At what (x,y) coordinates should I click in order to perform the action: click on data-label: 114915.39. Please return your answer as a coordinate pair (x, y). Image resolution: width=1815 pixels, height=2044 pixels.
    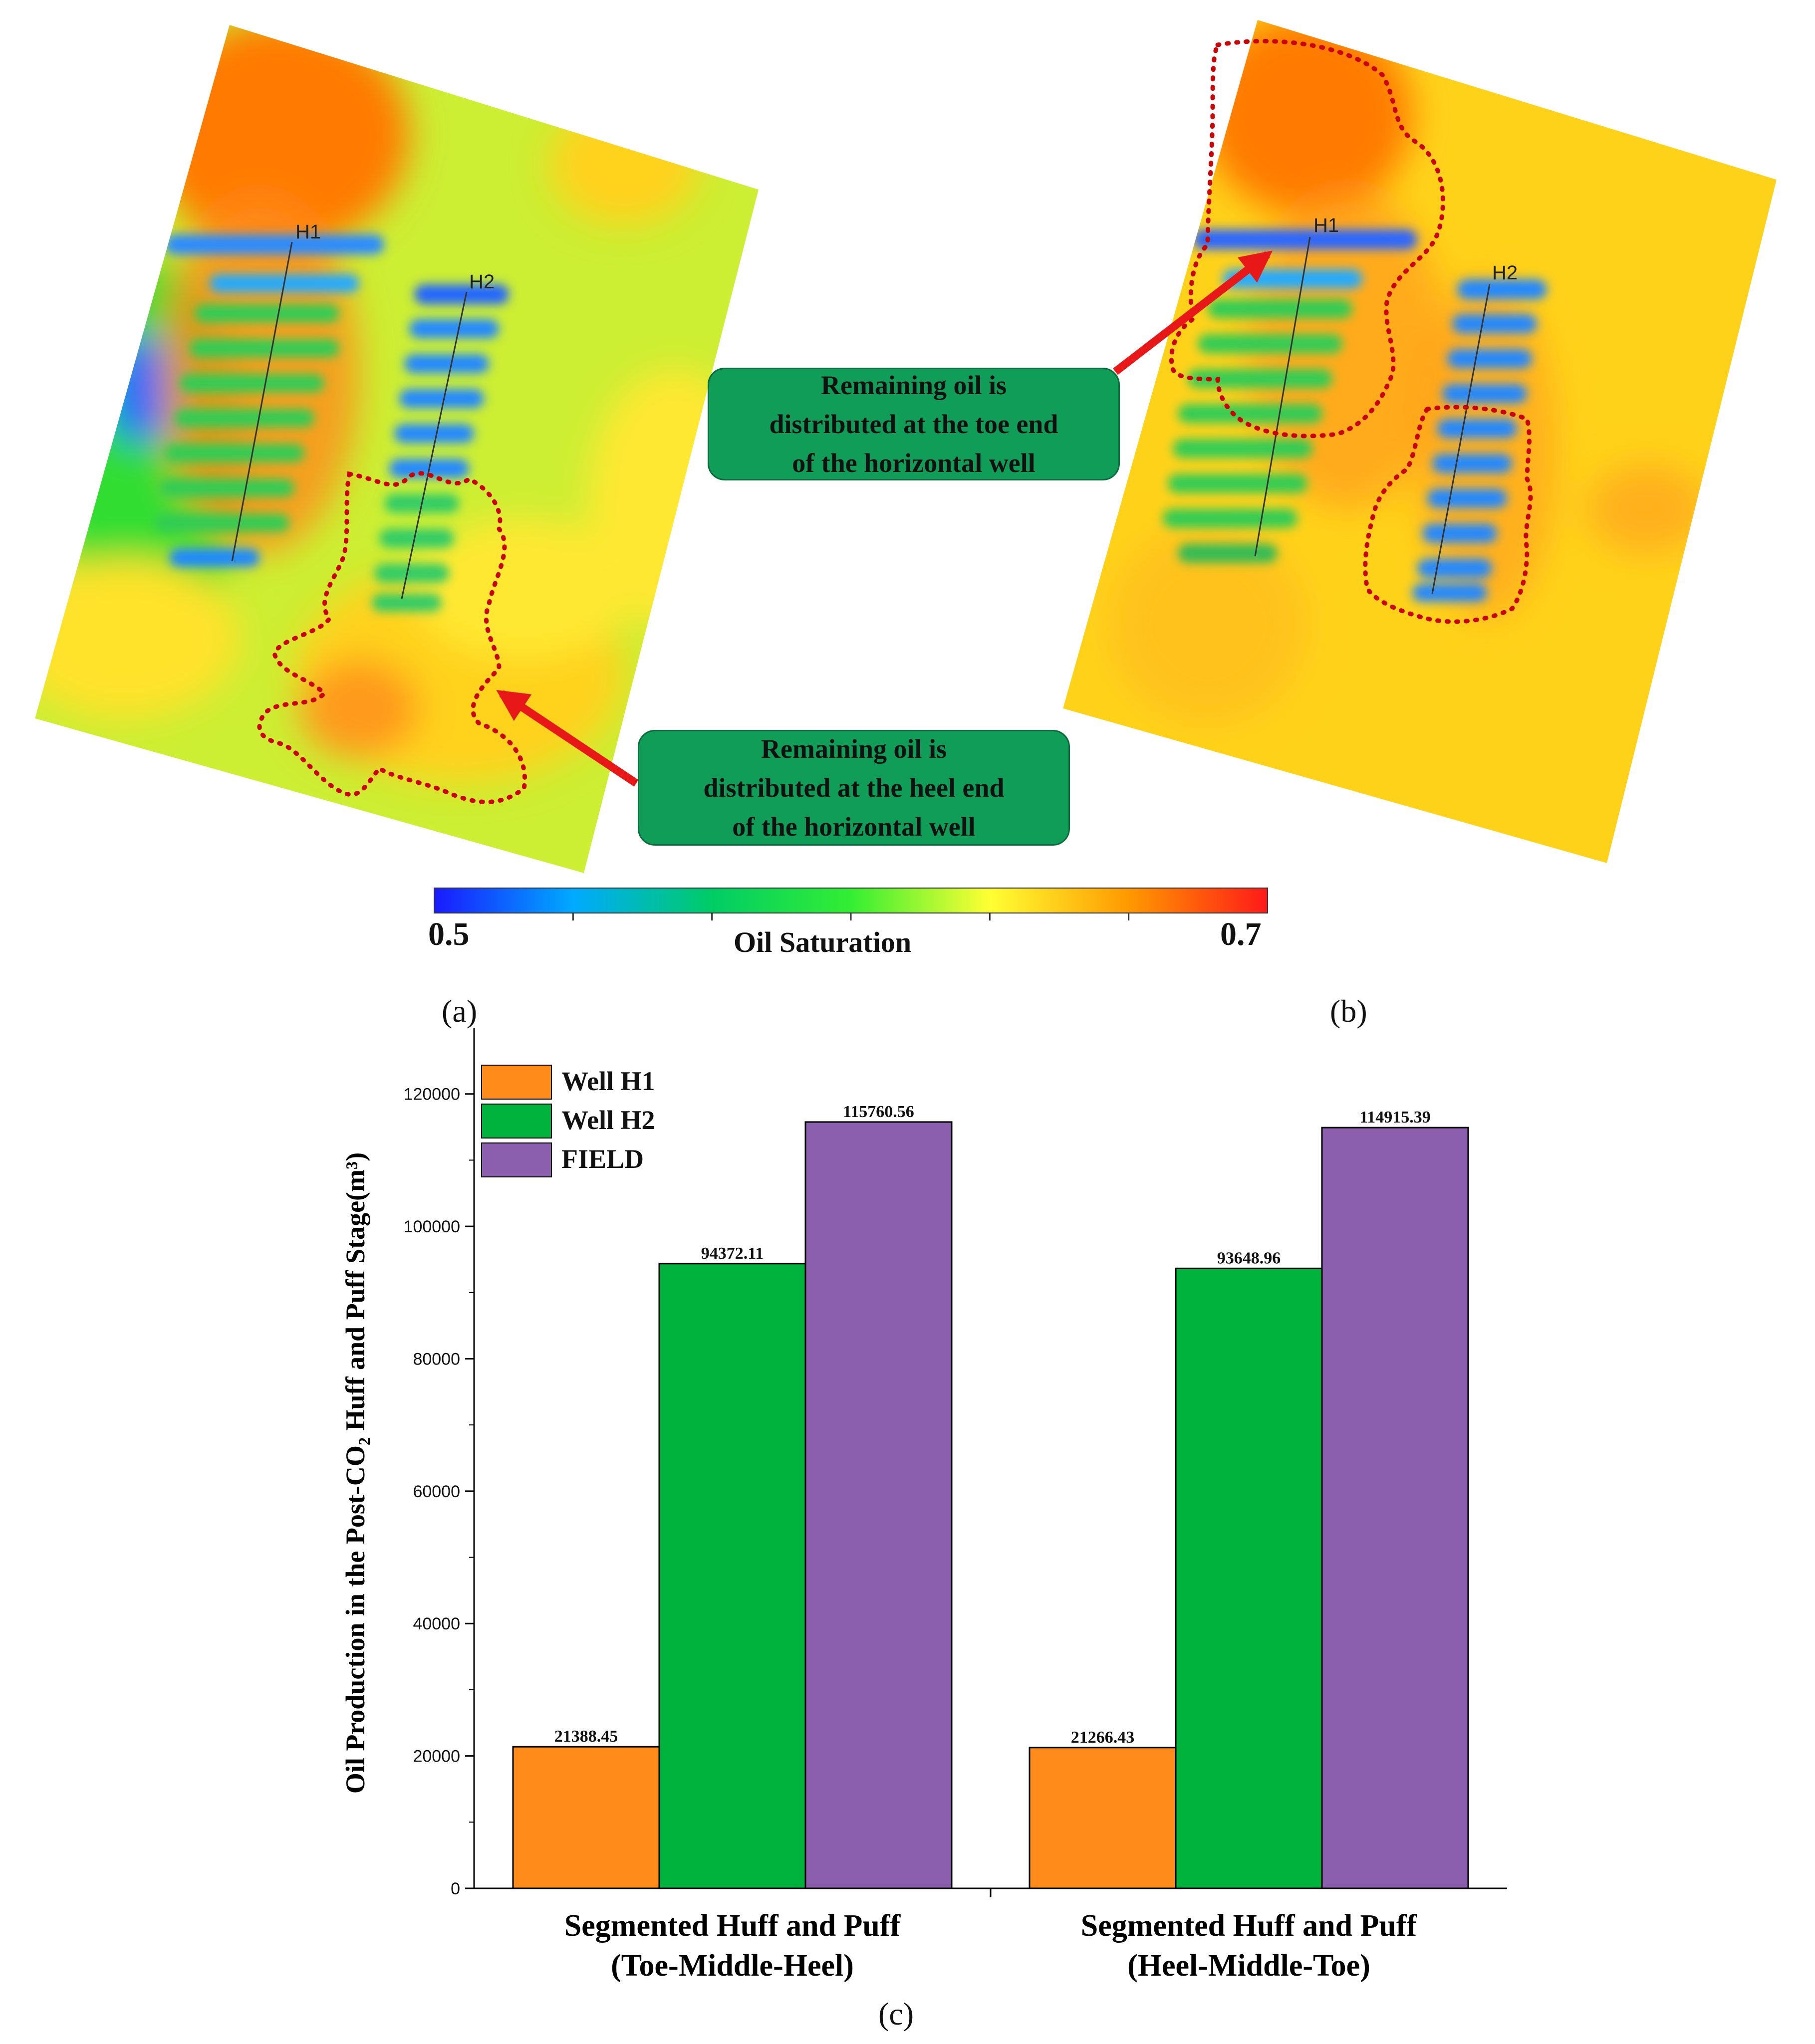
    Looking at the image, I should click on (1395, 1117).